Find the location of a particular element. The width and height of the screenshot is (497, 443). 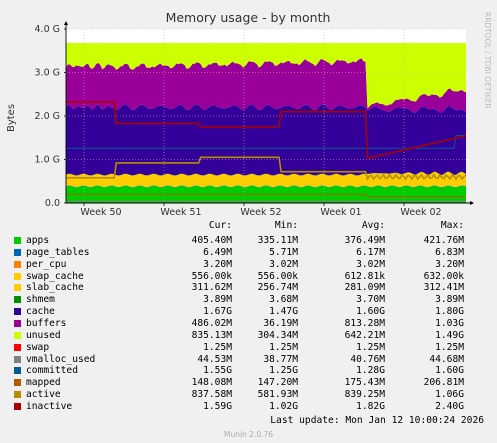

legend-value-avg: 376.49M is located at coordinates (364, 240).